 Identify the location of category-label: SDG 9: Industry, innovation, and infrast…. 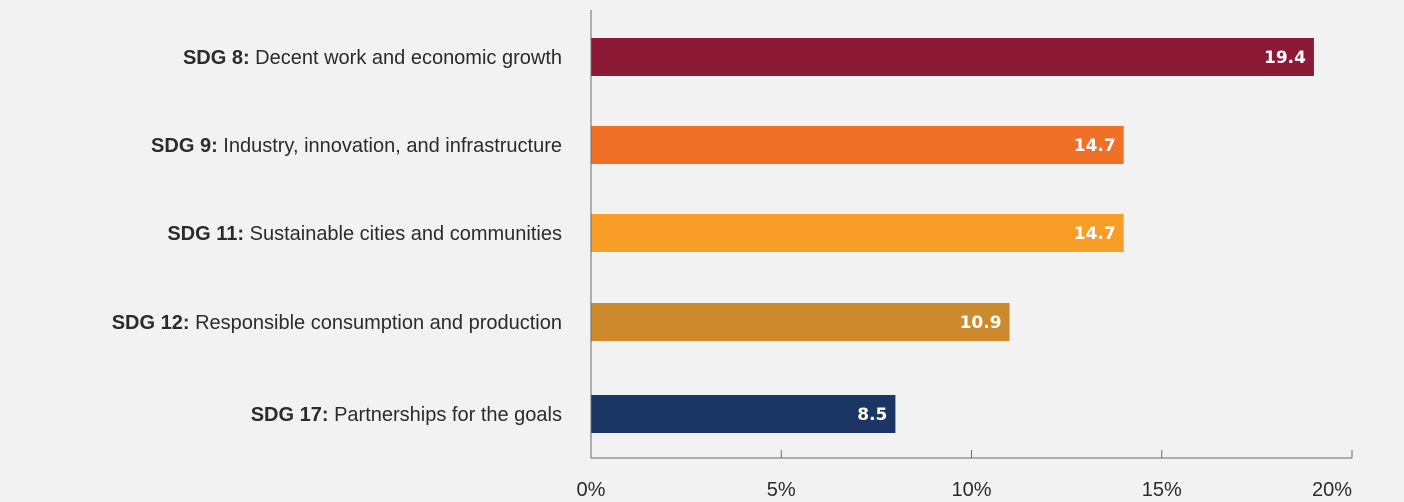
(356, 146).